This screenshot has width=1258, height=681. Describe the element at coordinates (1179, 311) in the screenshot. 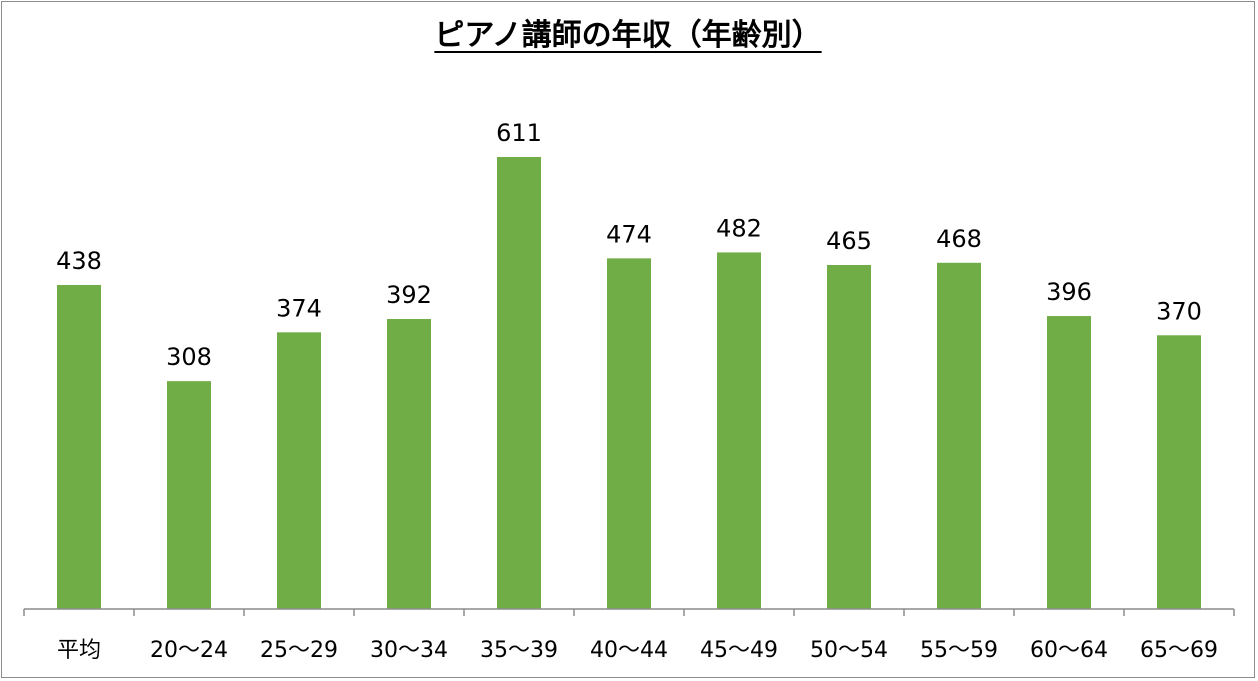

I see `data-label: 370` at that location.